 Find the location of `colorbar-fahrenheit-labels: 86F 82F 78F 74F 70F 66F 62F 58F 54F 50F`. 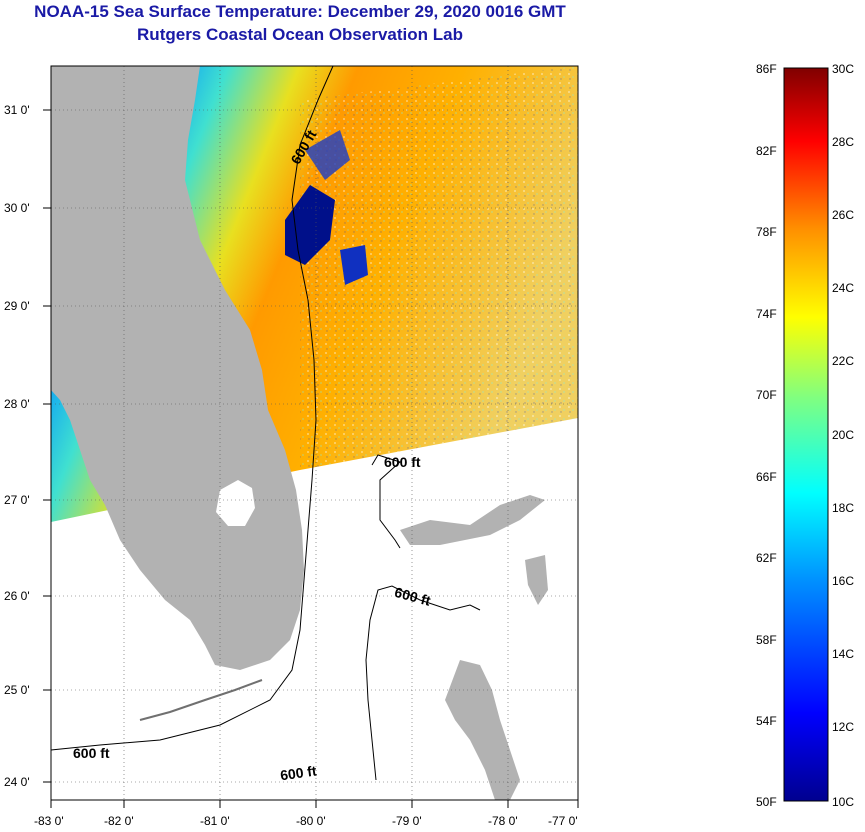

colorbar-fahrenheit-labels: 86F 82F 78F 74F 70F 66F 62F 58F 54F 50F is located at coordinates (766, 435).